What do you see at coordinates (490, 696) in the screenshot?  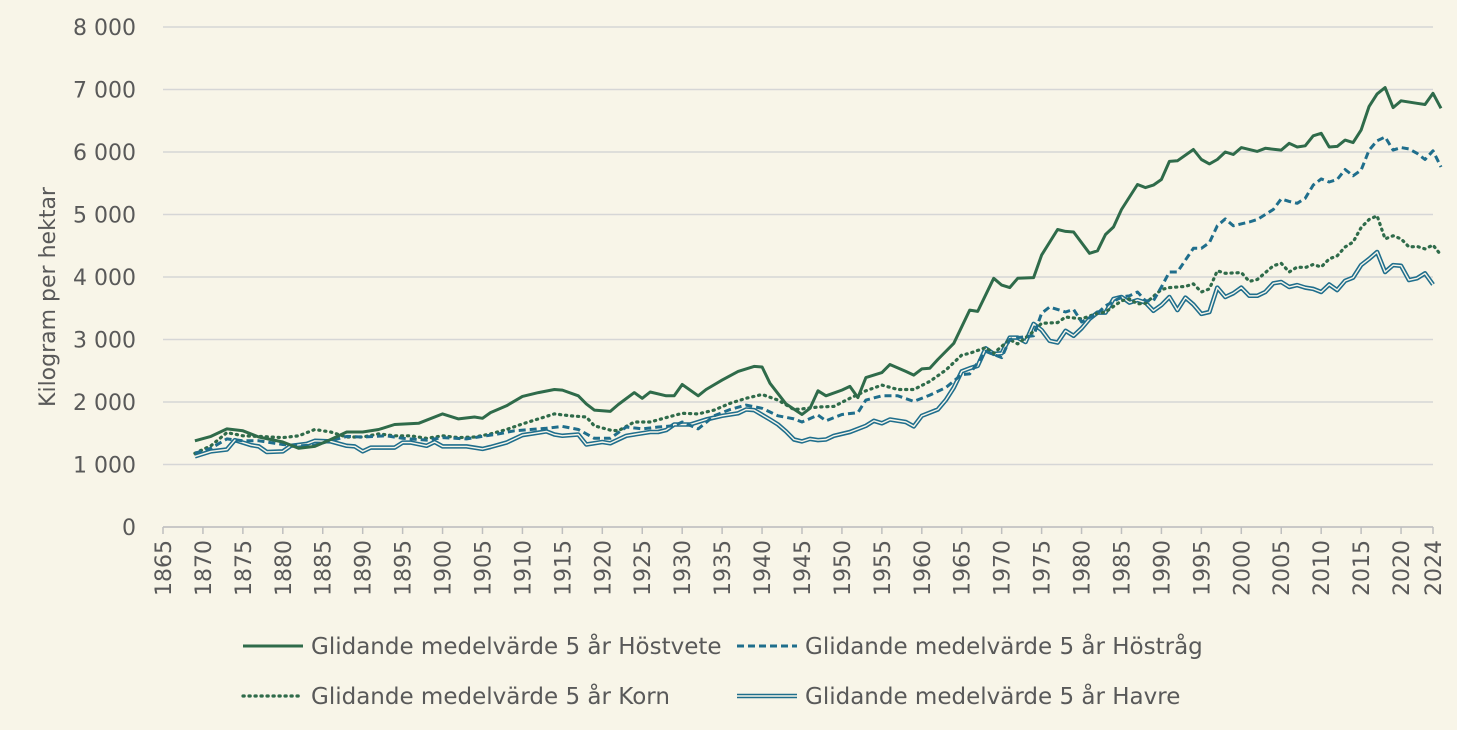 I see `legend-label-2: Glidande medelvärde 5 år Korn` at bounding box center [490, 696].